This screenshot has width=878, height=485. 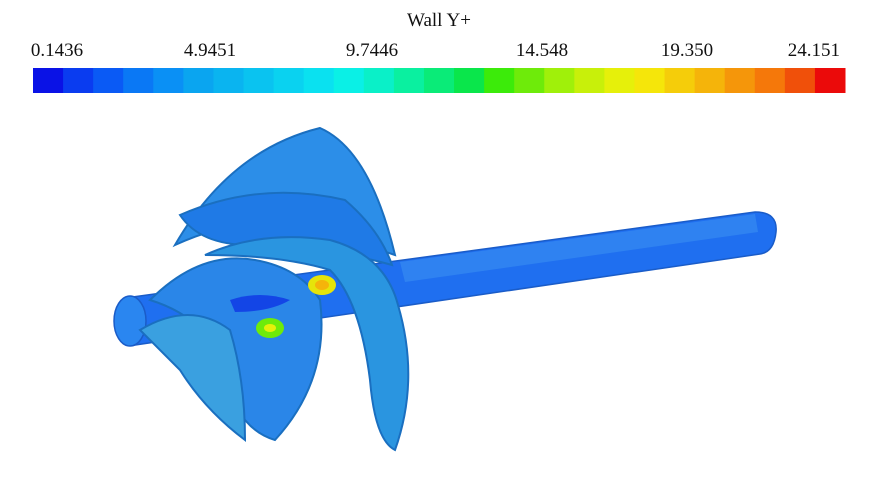 I want to click on colorbar-label: 24.151, so click(x=814, y=50).